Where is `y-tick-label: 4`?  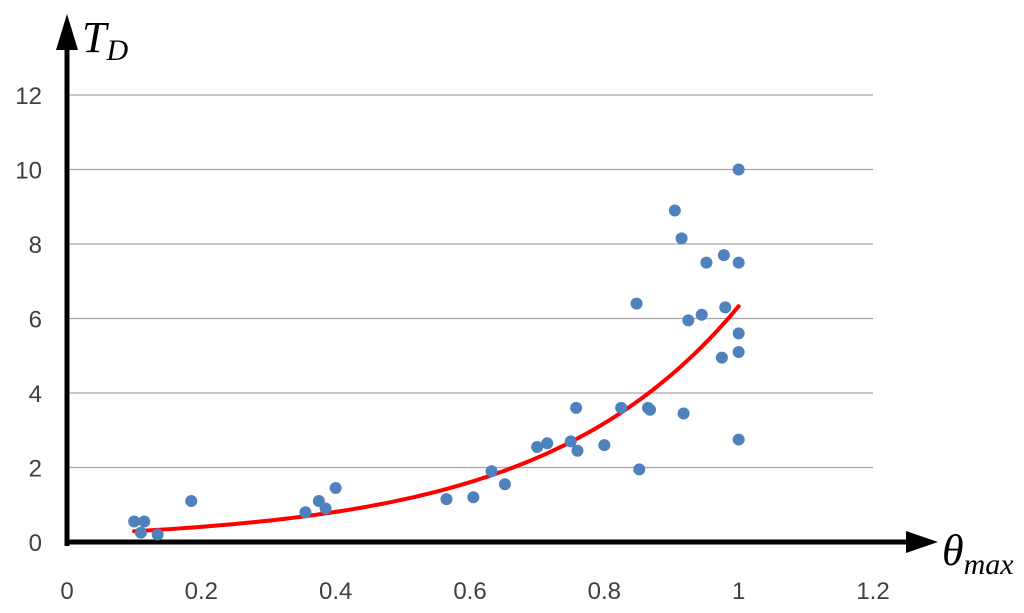
y-tick-label: 4 is located at coordinates (35, 394).